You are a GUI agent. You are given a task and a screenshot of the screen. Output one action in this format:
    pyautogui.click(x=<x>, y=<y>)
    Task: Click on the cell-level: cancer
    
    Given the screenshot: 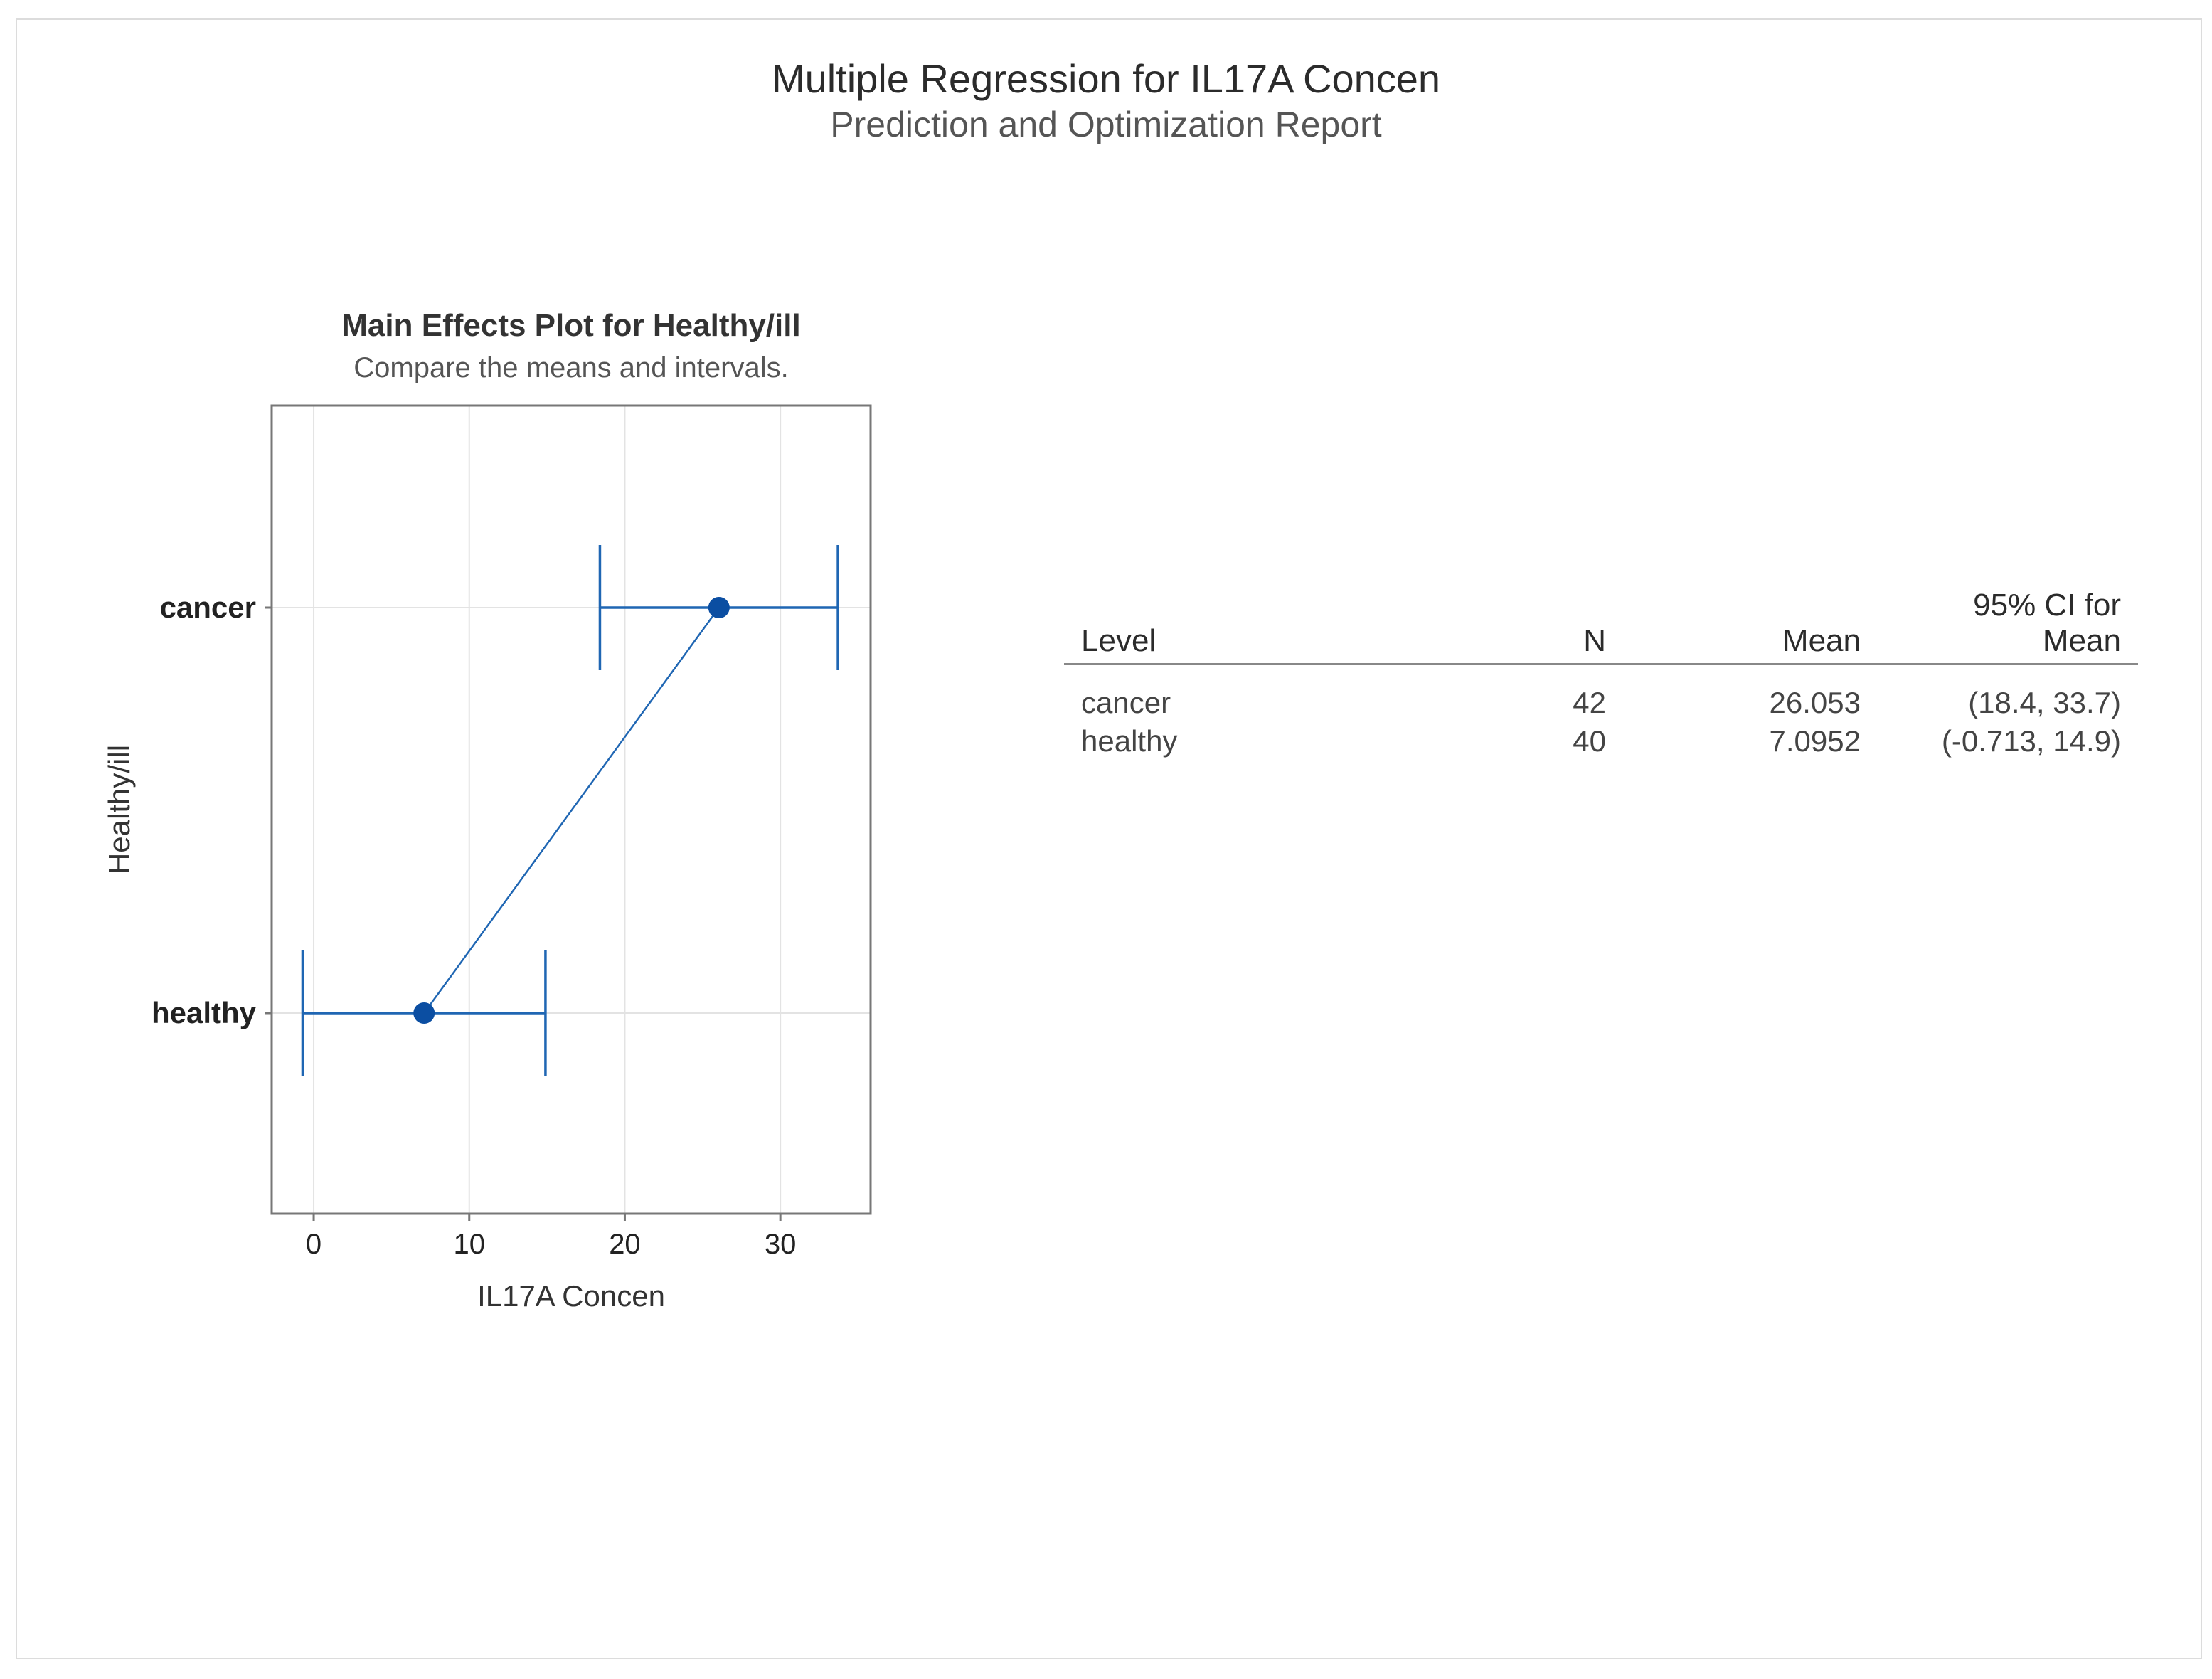 What is the action you would take?
    pyautogui.click(x=1126, y=702)
    